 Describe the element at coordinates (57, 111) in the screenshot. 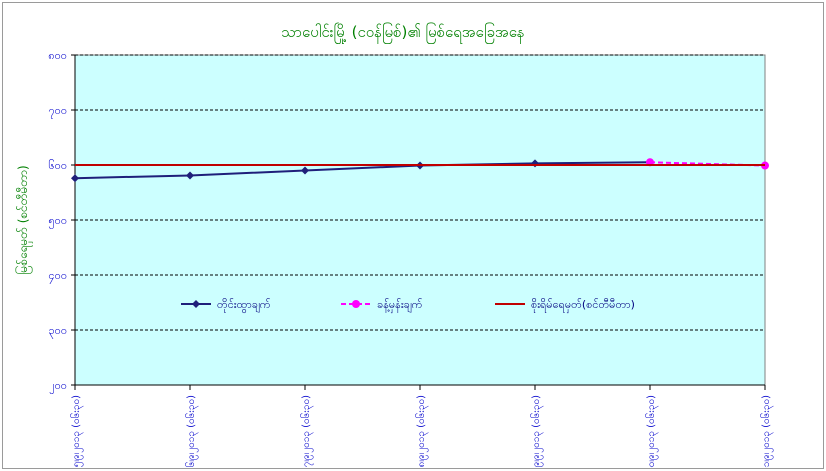

I see `y-tick-label: ၇၀၀` at that location.